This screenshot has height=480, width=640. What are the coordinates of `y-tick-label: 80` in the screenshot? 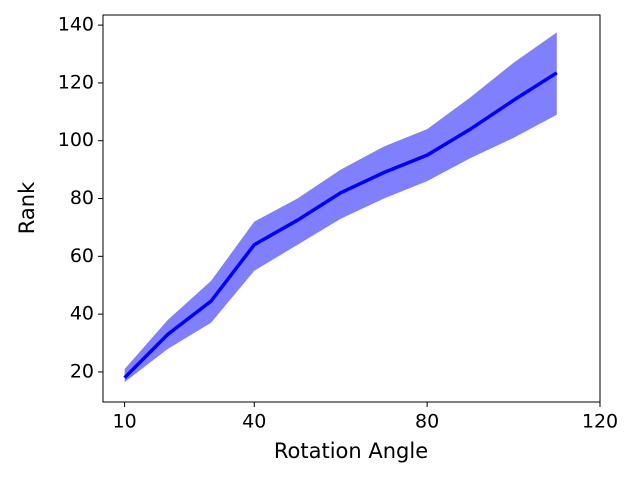 It's located at (82, 198).